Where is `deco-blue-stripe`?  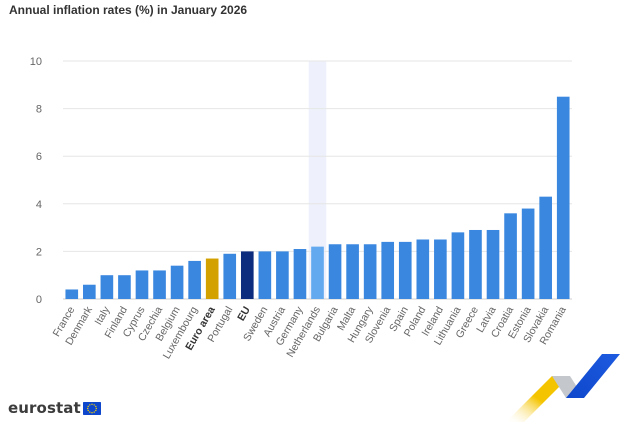
deco-blue-stripe is located at coordinates (593, 376).